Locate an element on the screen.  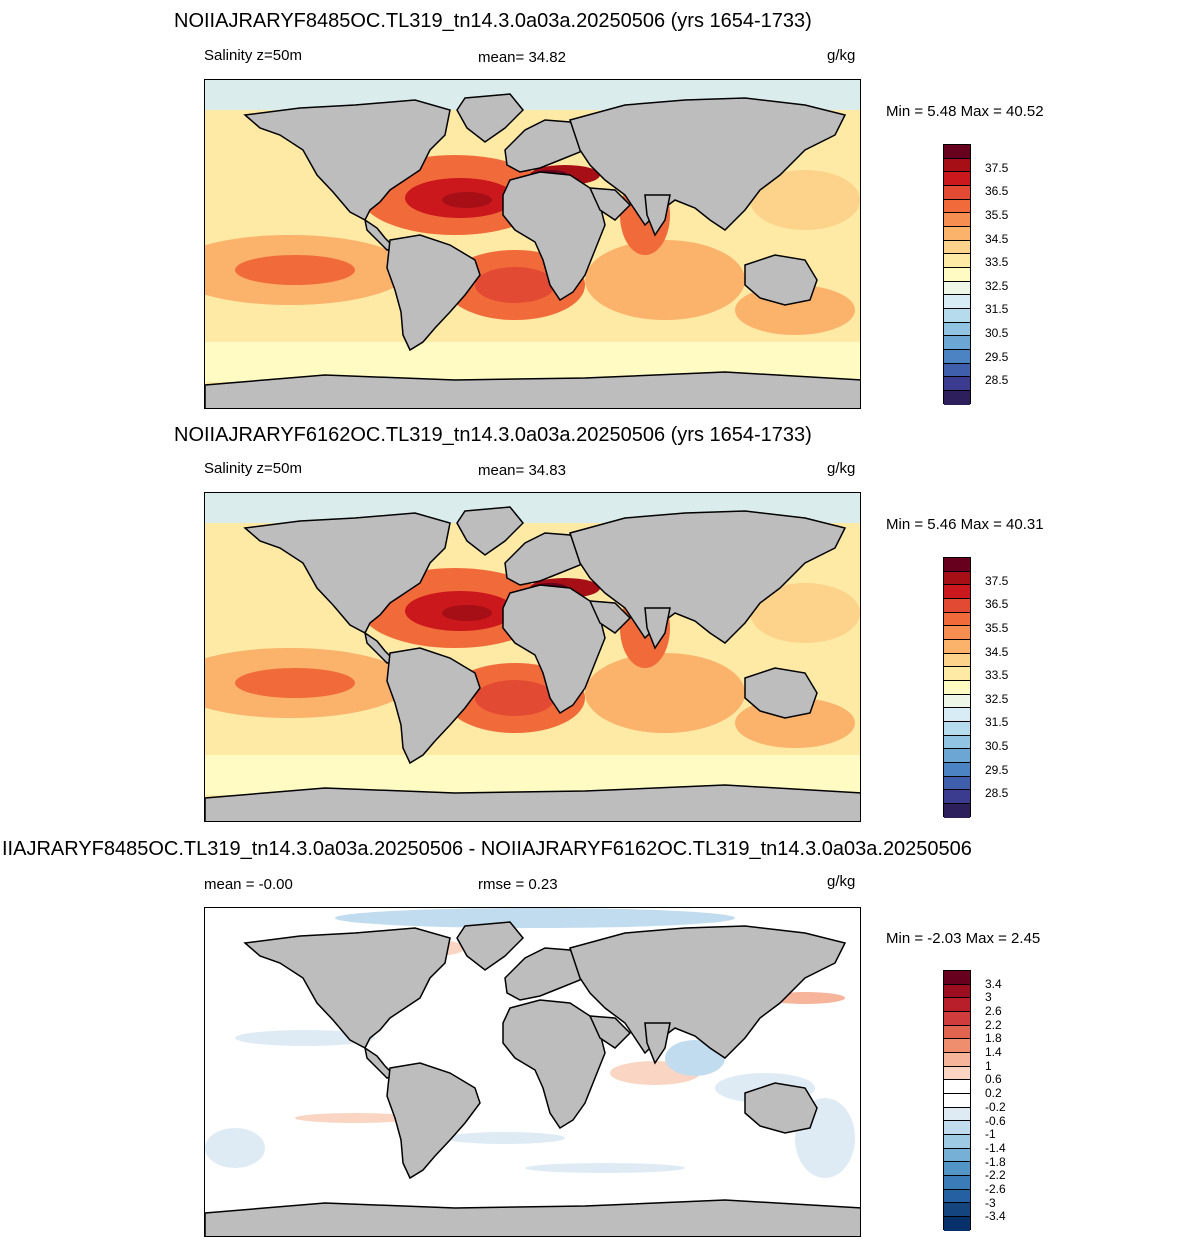
colorbar-tick-label: 1 is located at coordinates (988, 1065).